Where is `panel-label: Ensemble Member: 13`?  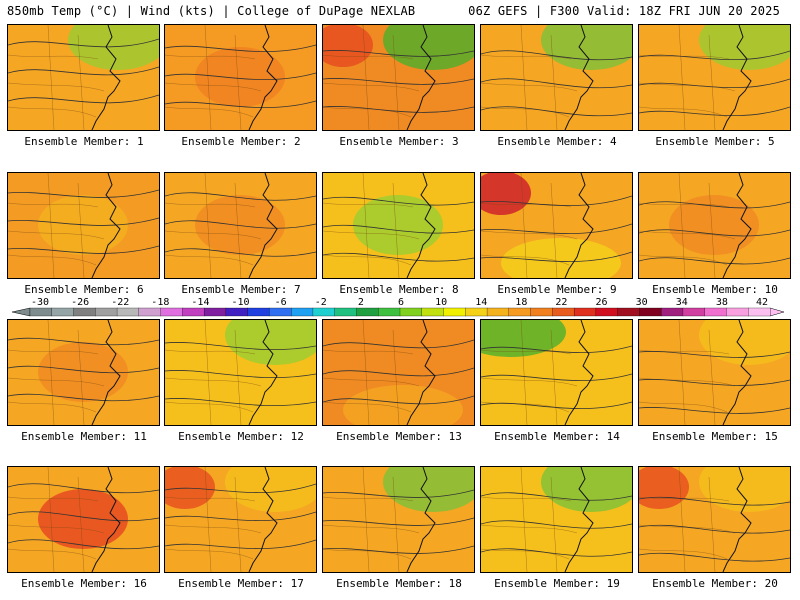
panel-label: Ensemble Member: 13 is located at coordinates (399, 436).